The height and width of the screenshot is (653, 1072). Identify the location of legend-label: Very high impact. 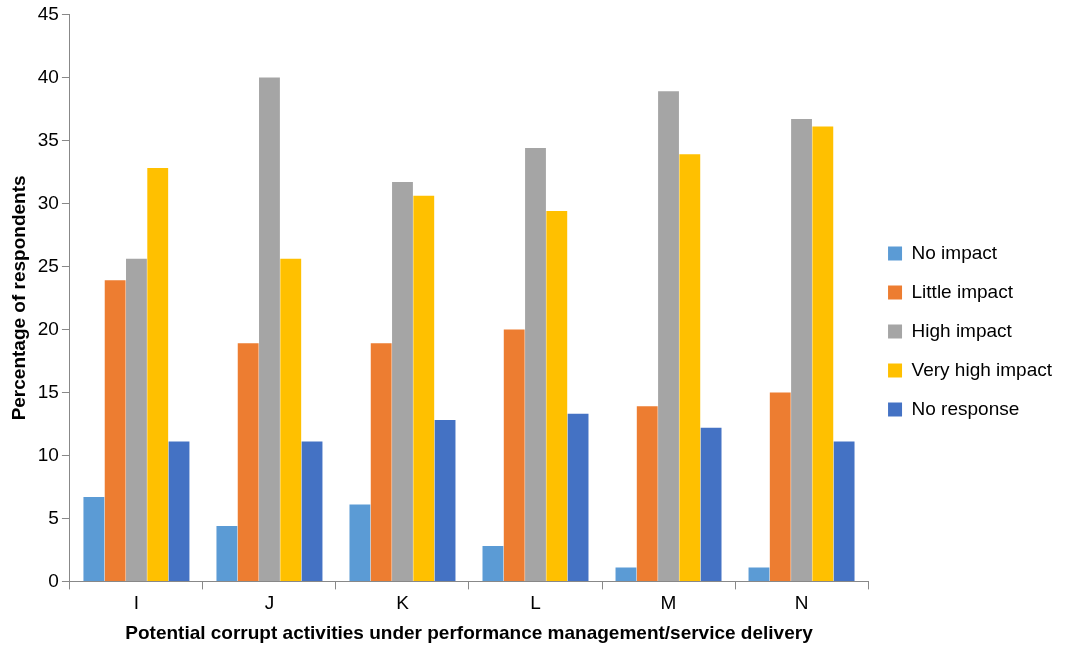
(982, 369).